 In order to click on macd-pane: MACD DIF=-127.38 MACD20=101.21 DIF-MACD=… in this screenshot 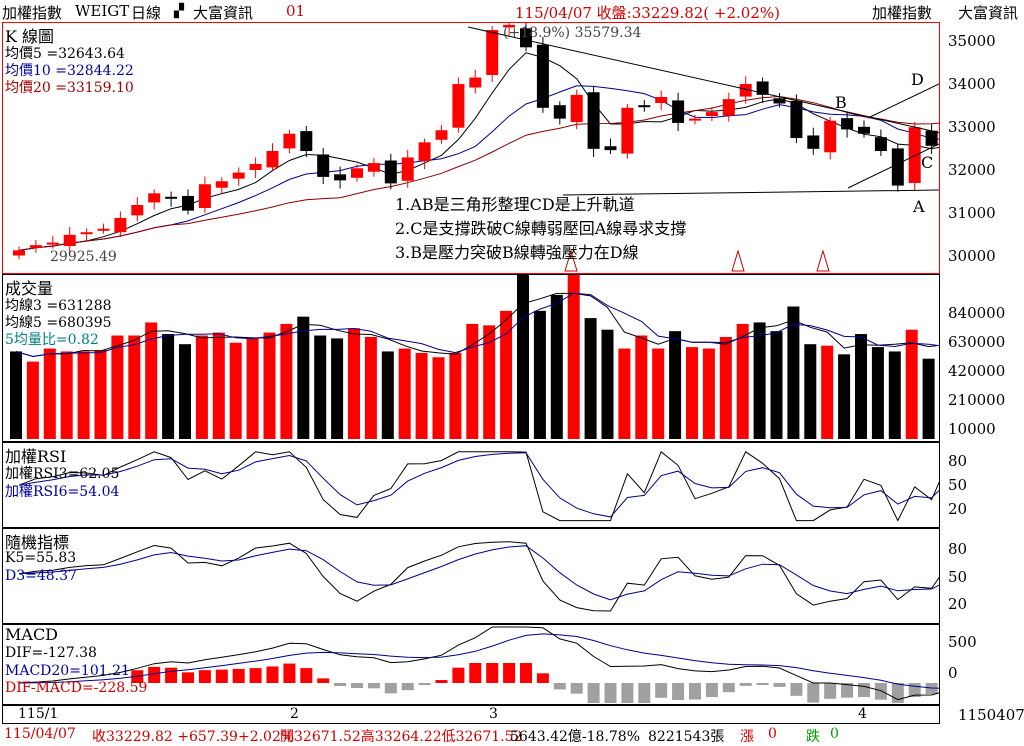, I will do `click(471, 664)`.